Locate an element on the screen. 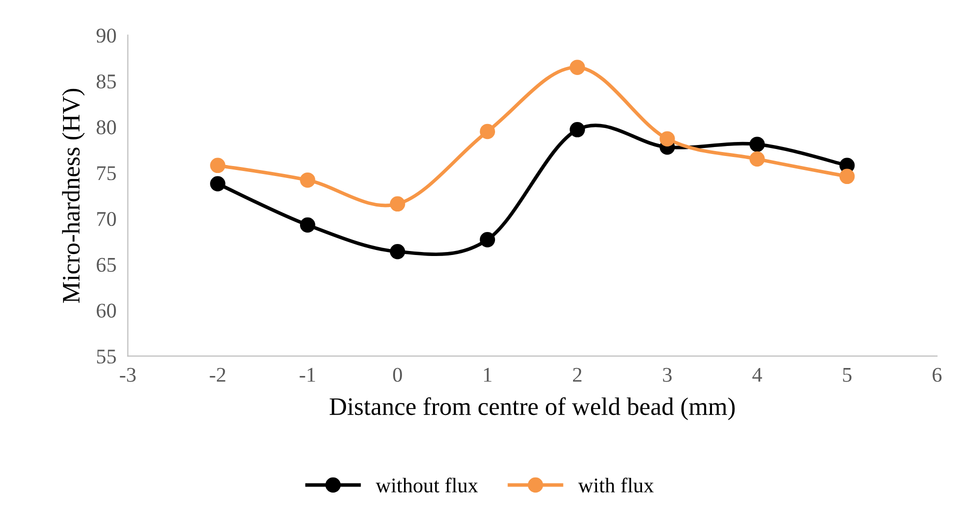 This screenshot has height=526, width=961. x-tick-label: 6 is located at coordinates (937, 375).